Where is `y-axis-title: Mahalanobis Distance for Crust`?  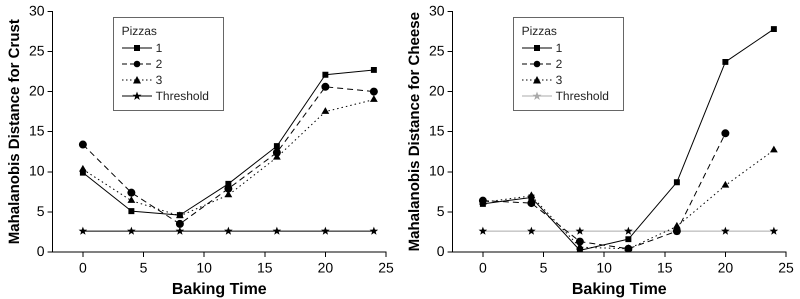 y-axis-title: Mahalanobis Distance for Crust is located at coordinates (15, 131).